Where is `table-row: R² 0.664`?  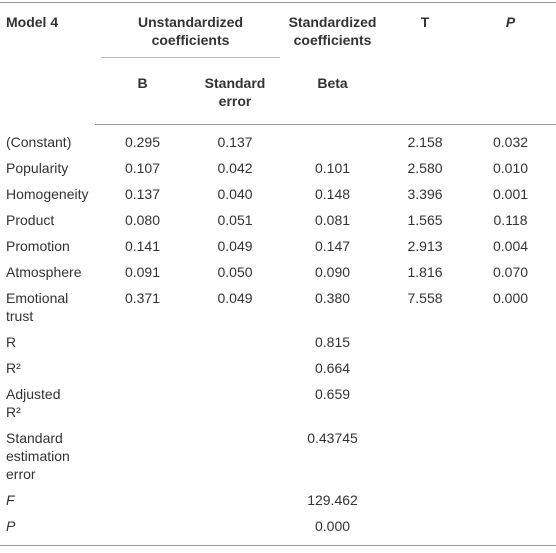
table-row: R² 0.664 is located at coordinates (278, 368).